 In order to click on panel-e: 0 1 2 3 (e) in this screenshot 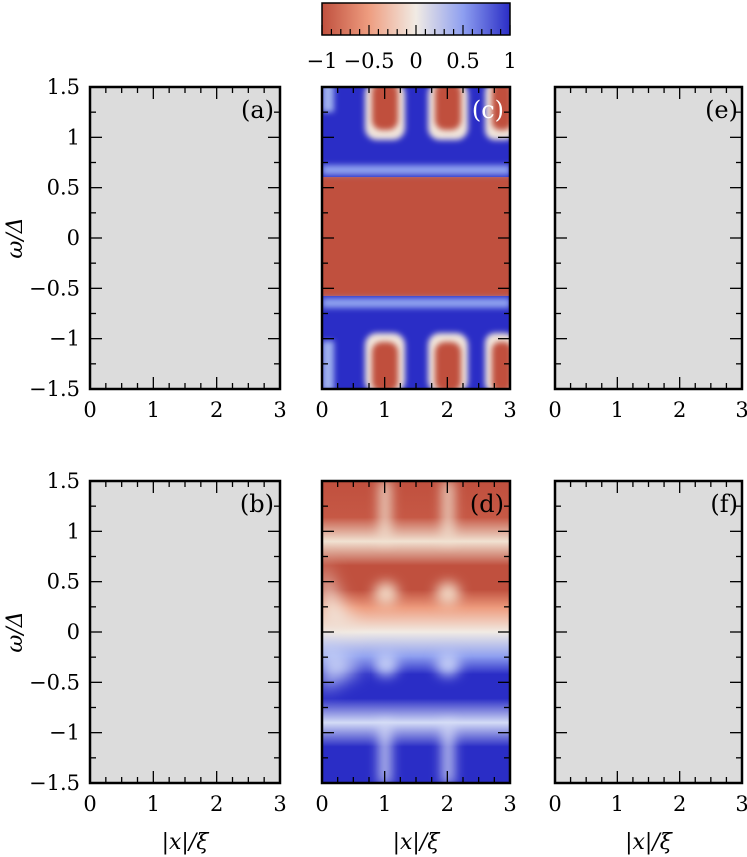, I will do `click(647, 253)`.